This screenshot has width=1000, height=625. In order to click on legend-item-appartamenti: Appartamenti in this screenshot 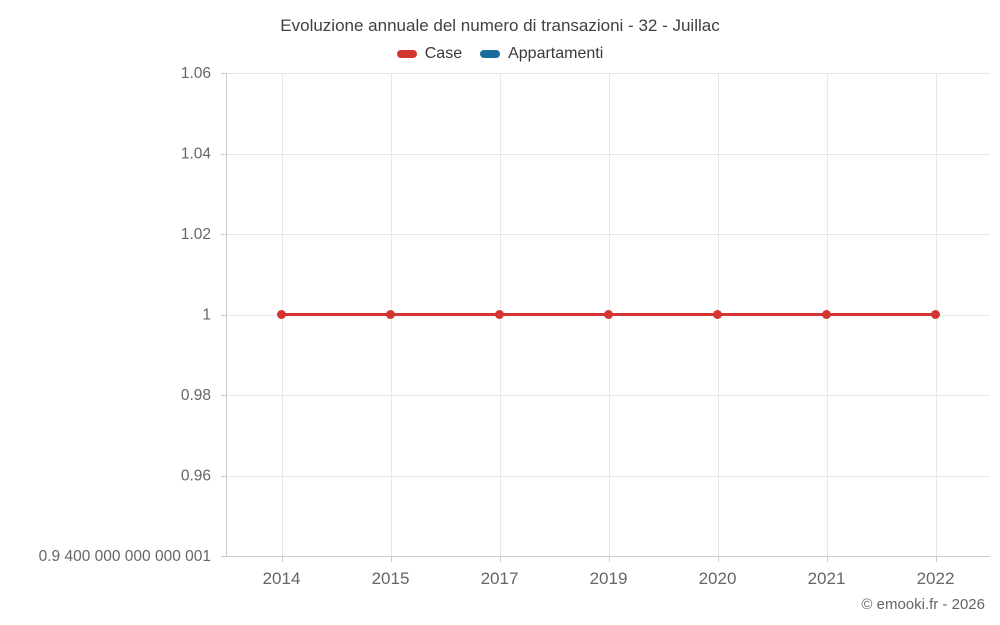, I will do `click(541, 54)`.